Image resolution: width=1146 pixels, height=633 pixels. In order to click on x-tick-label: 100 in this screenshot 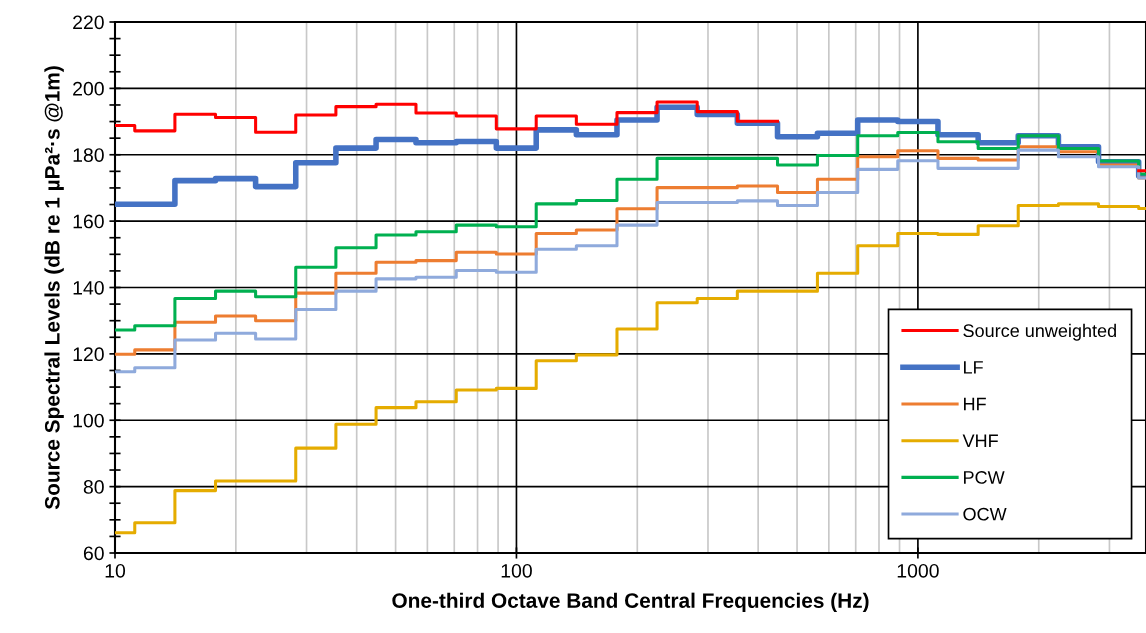, I will do `click(516, 570)`.